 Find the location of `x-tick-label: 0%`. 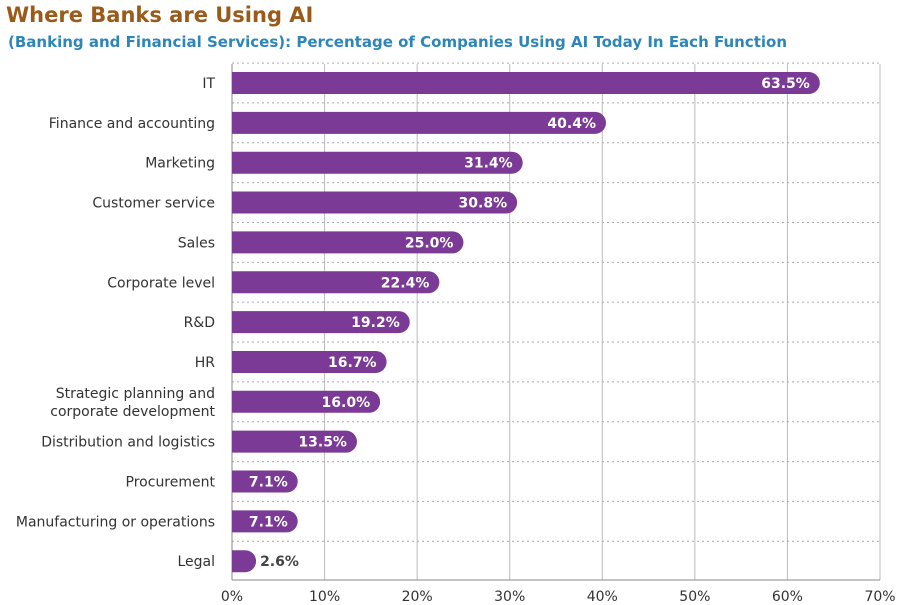

x-tick-label: 0% is located at coordinates (232, 597).